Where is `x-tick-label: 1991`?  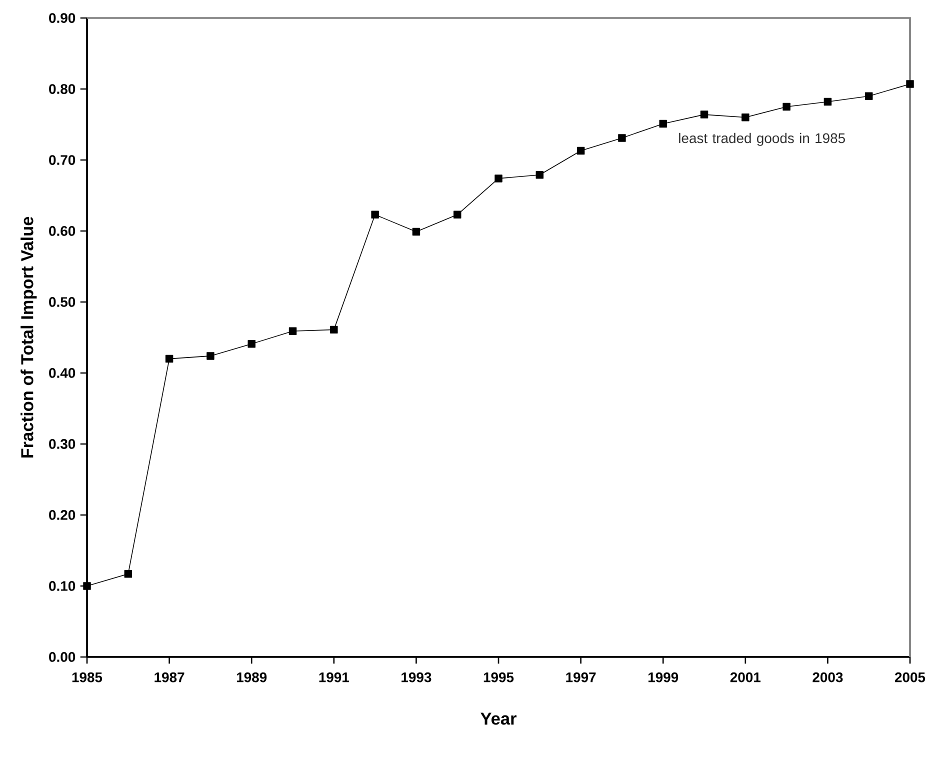
x-tick-label: 1991 is located at coordinates (334, 677).